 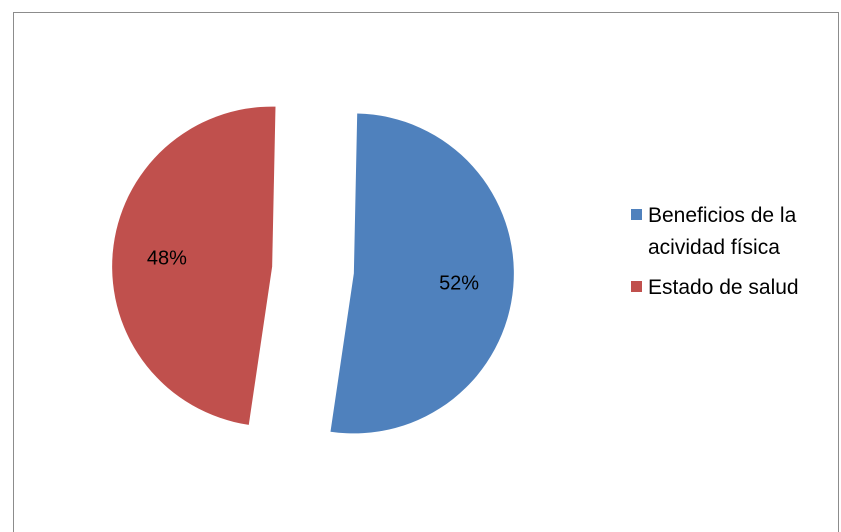 I want to click on legend-item-beneficios: Beneficios de la acividad física, so click(x=733, y=232).